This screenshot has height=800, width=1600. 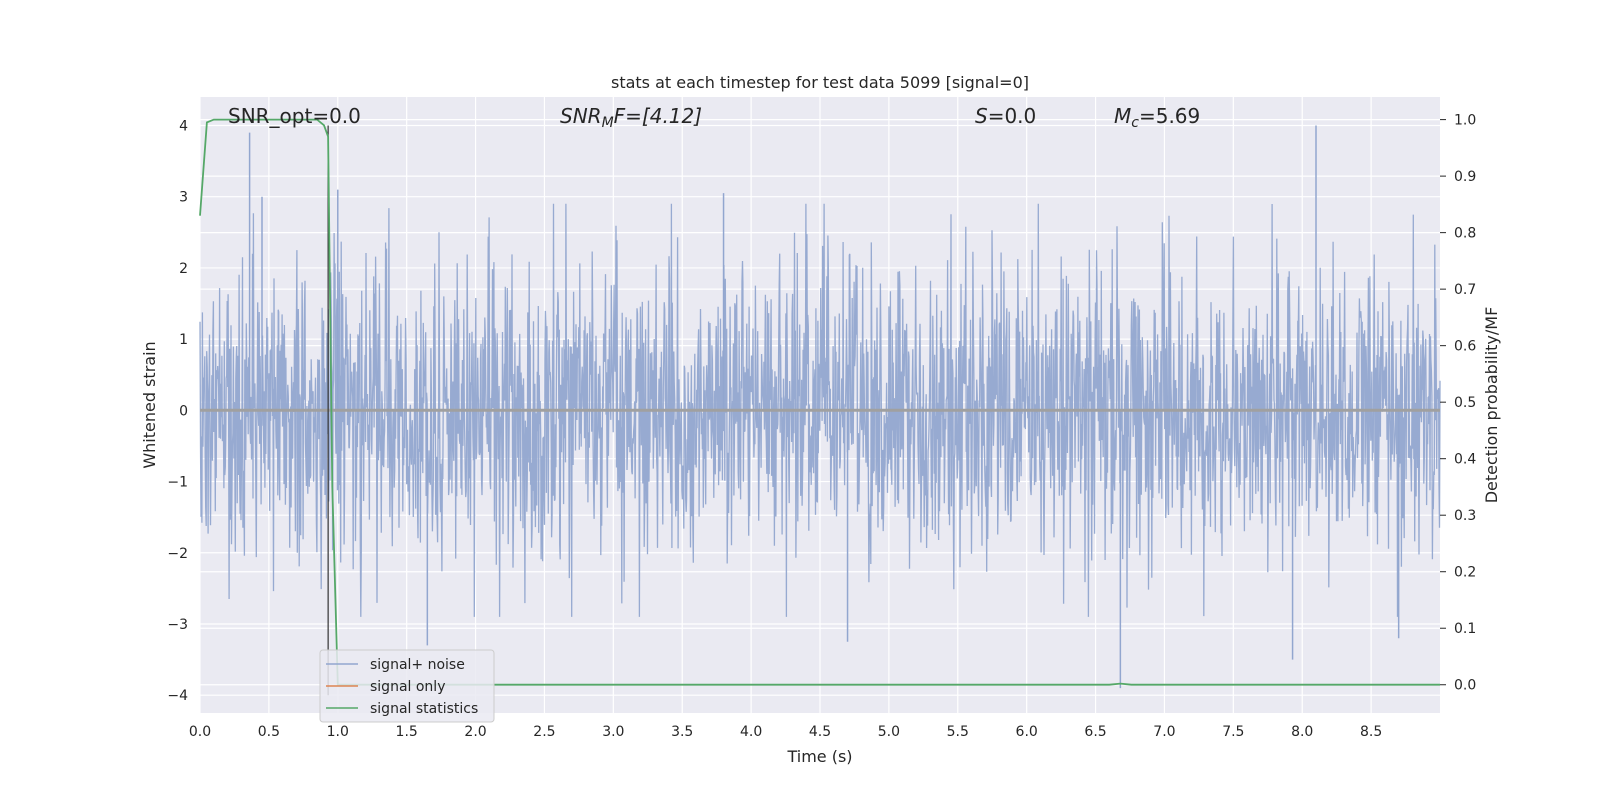 I want to click on annotation-mc-sub: c, so click(x=1135, y=123).